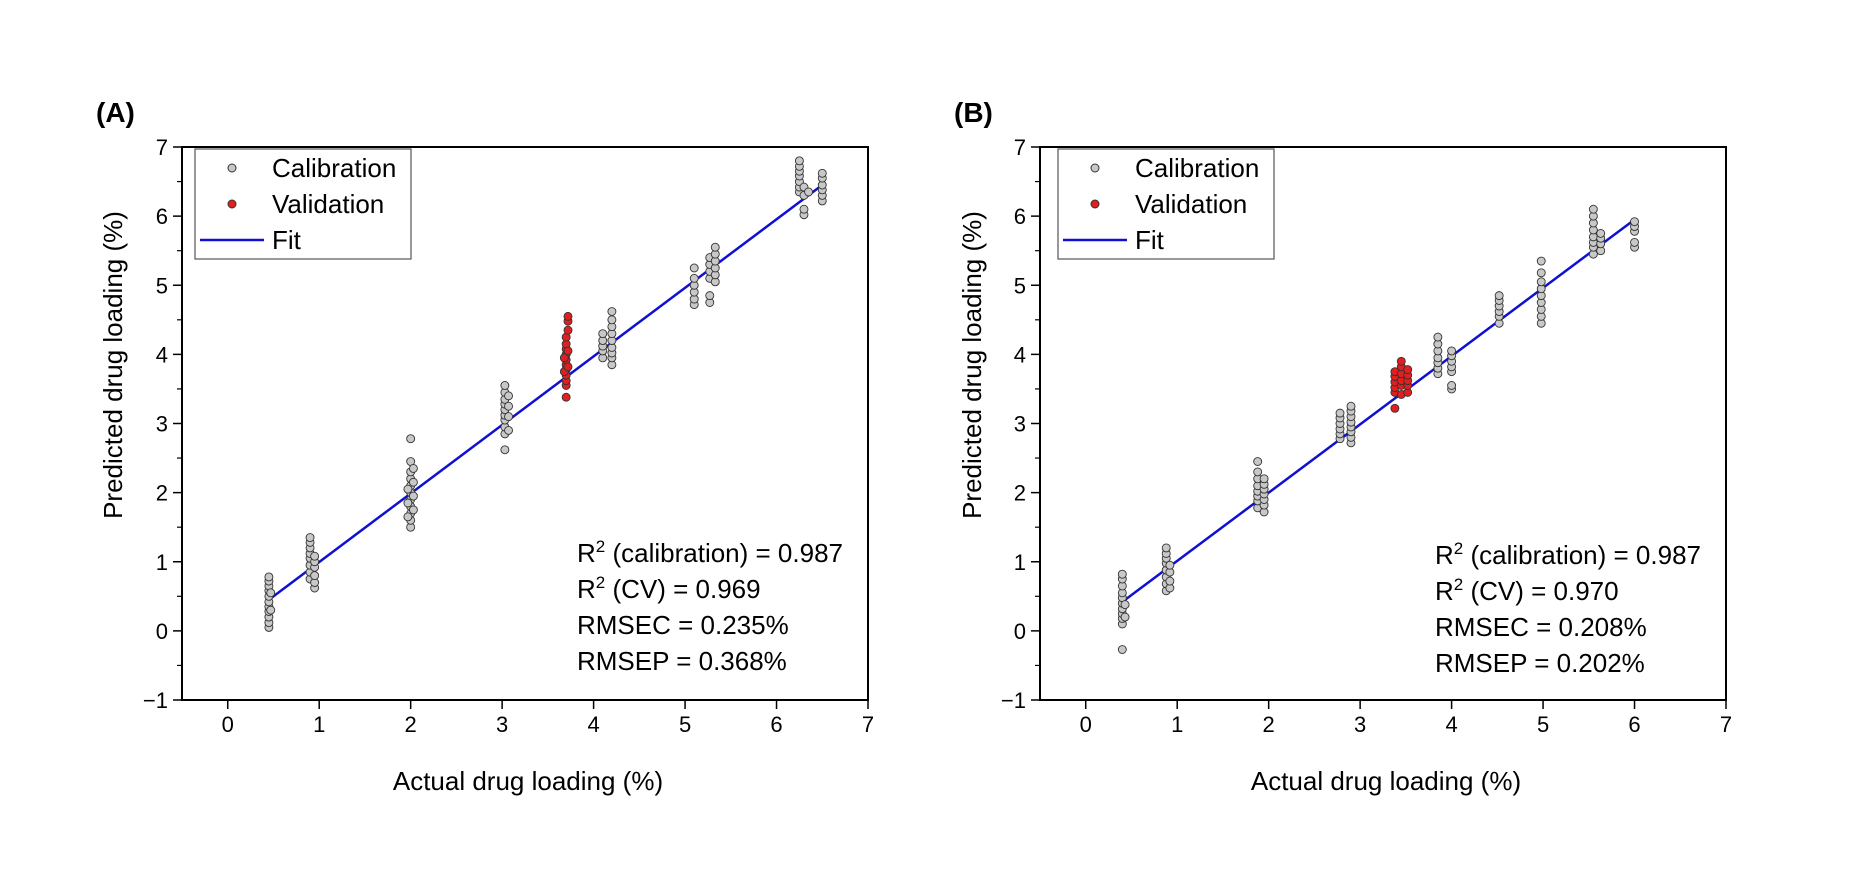 The height and width of the screenshot is (885, 1859). What do you see at coordinates (1150, 240) in the screenshot?
I see `legend-fit-label: Fit` at bounding box center [1150, 240].